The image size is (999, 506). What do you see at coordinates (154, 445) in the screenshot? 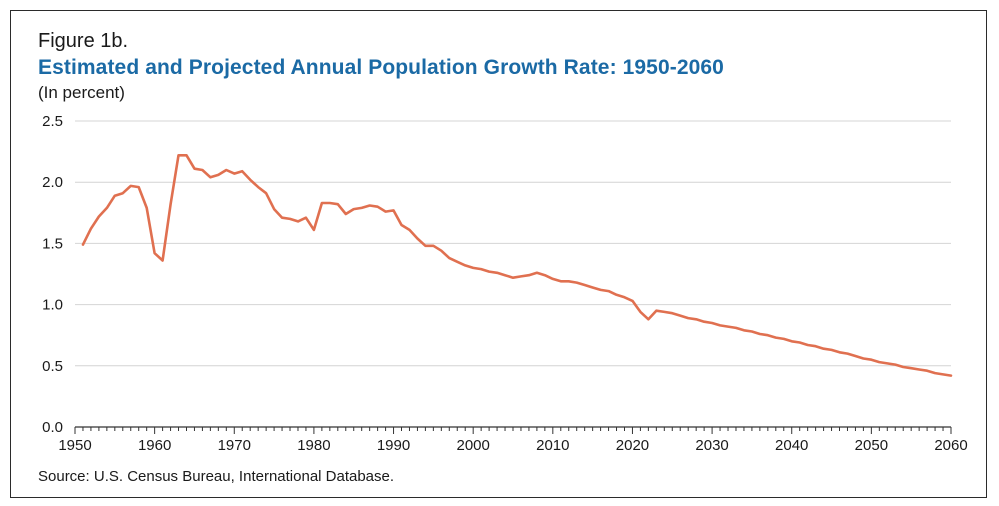
I see `x-tick-label: 1960` at bounding box center [154, 445].